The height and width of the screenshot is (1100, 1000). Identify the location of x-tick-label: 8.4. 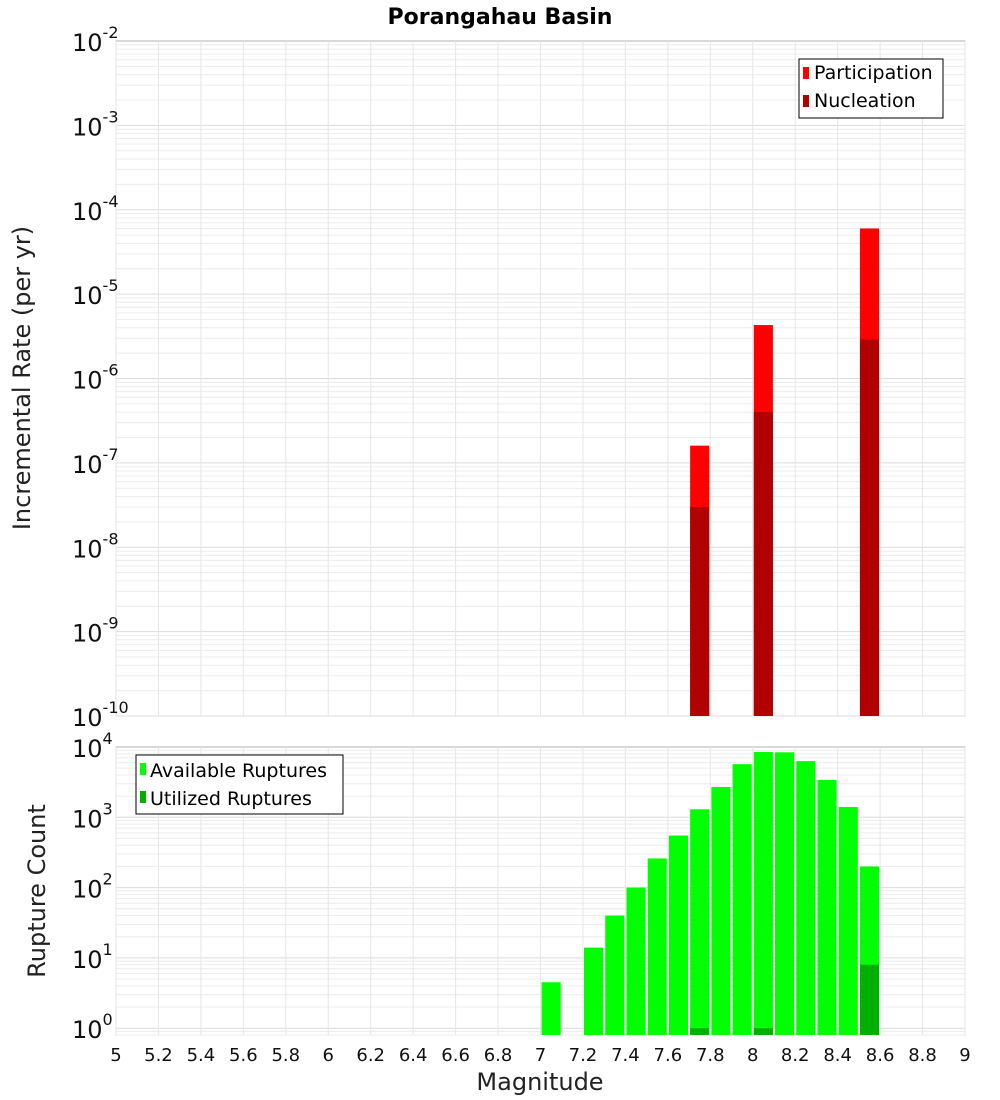
(837, 1055).